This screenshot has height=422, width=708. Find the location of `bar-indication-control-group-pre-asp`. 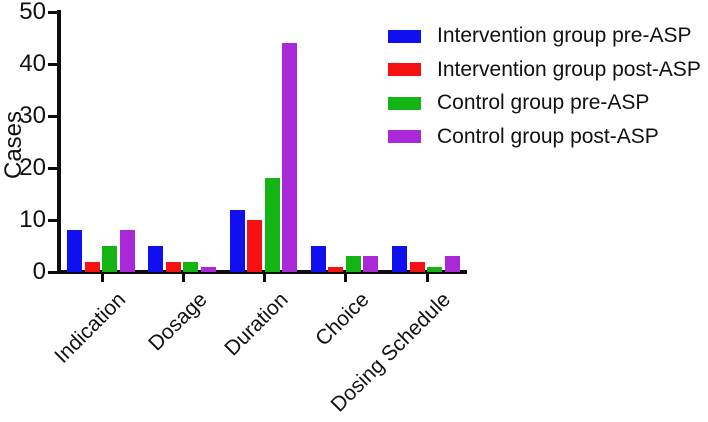

bar-indication-control-group-pre-asp is located at coordinates (109, 259).